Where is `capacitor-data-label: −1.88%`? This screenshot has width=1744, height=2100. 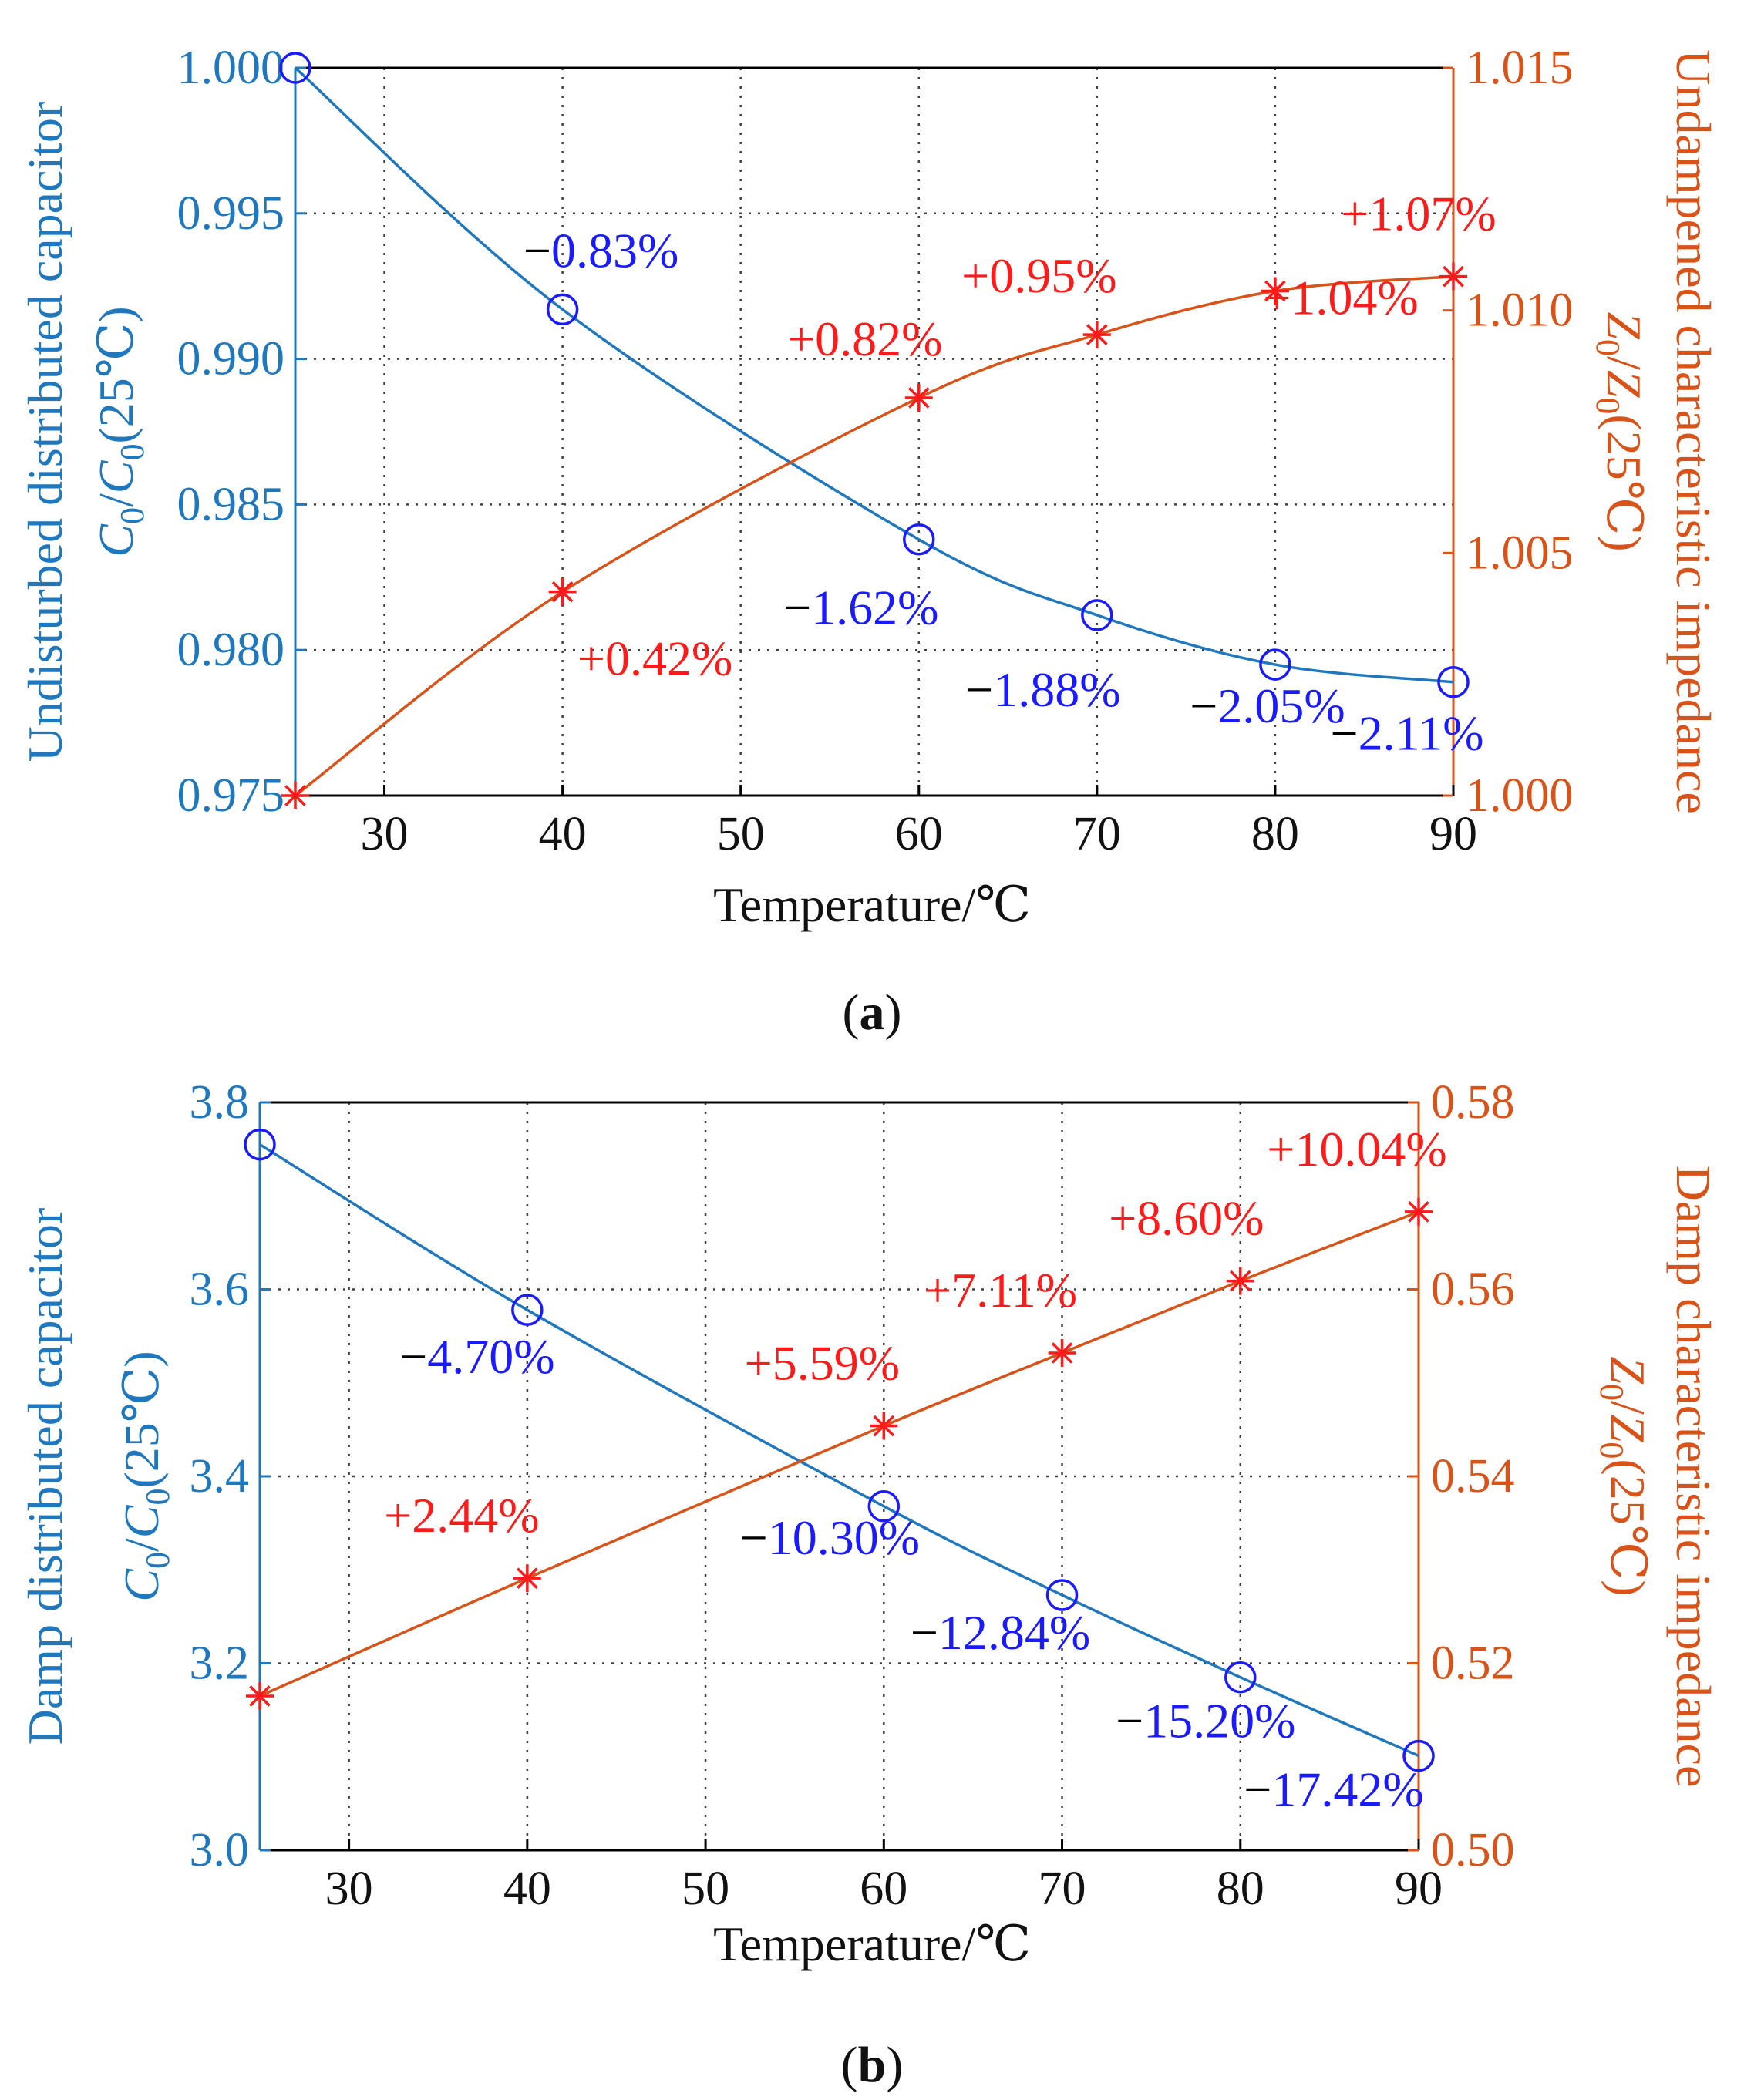
capacitor-data-label: −1.88% is located at coordinates (1042, 689).